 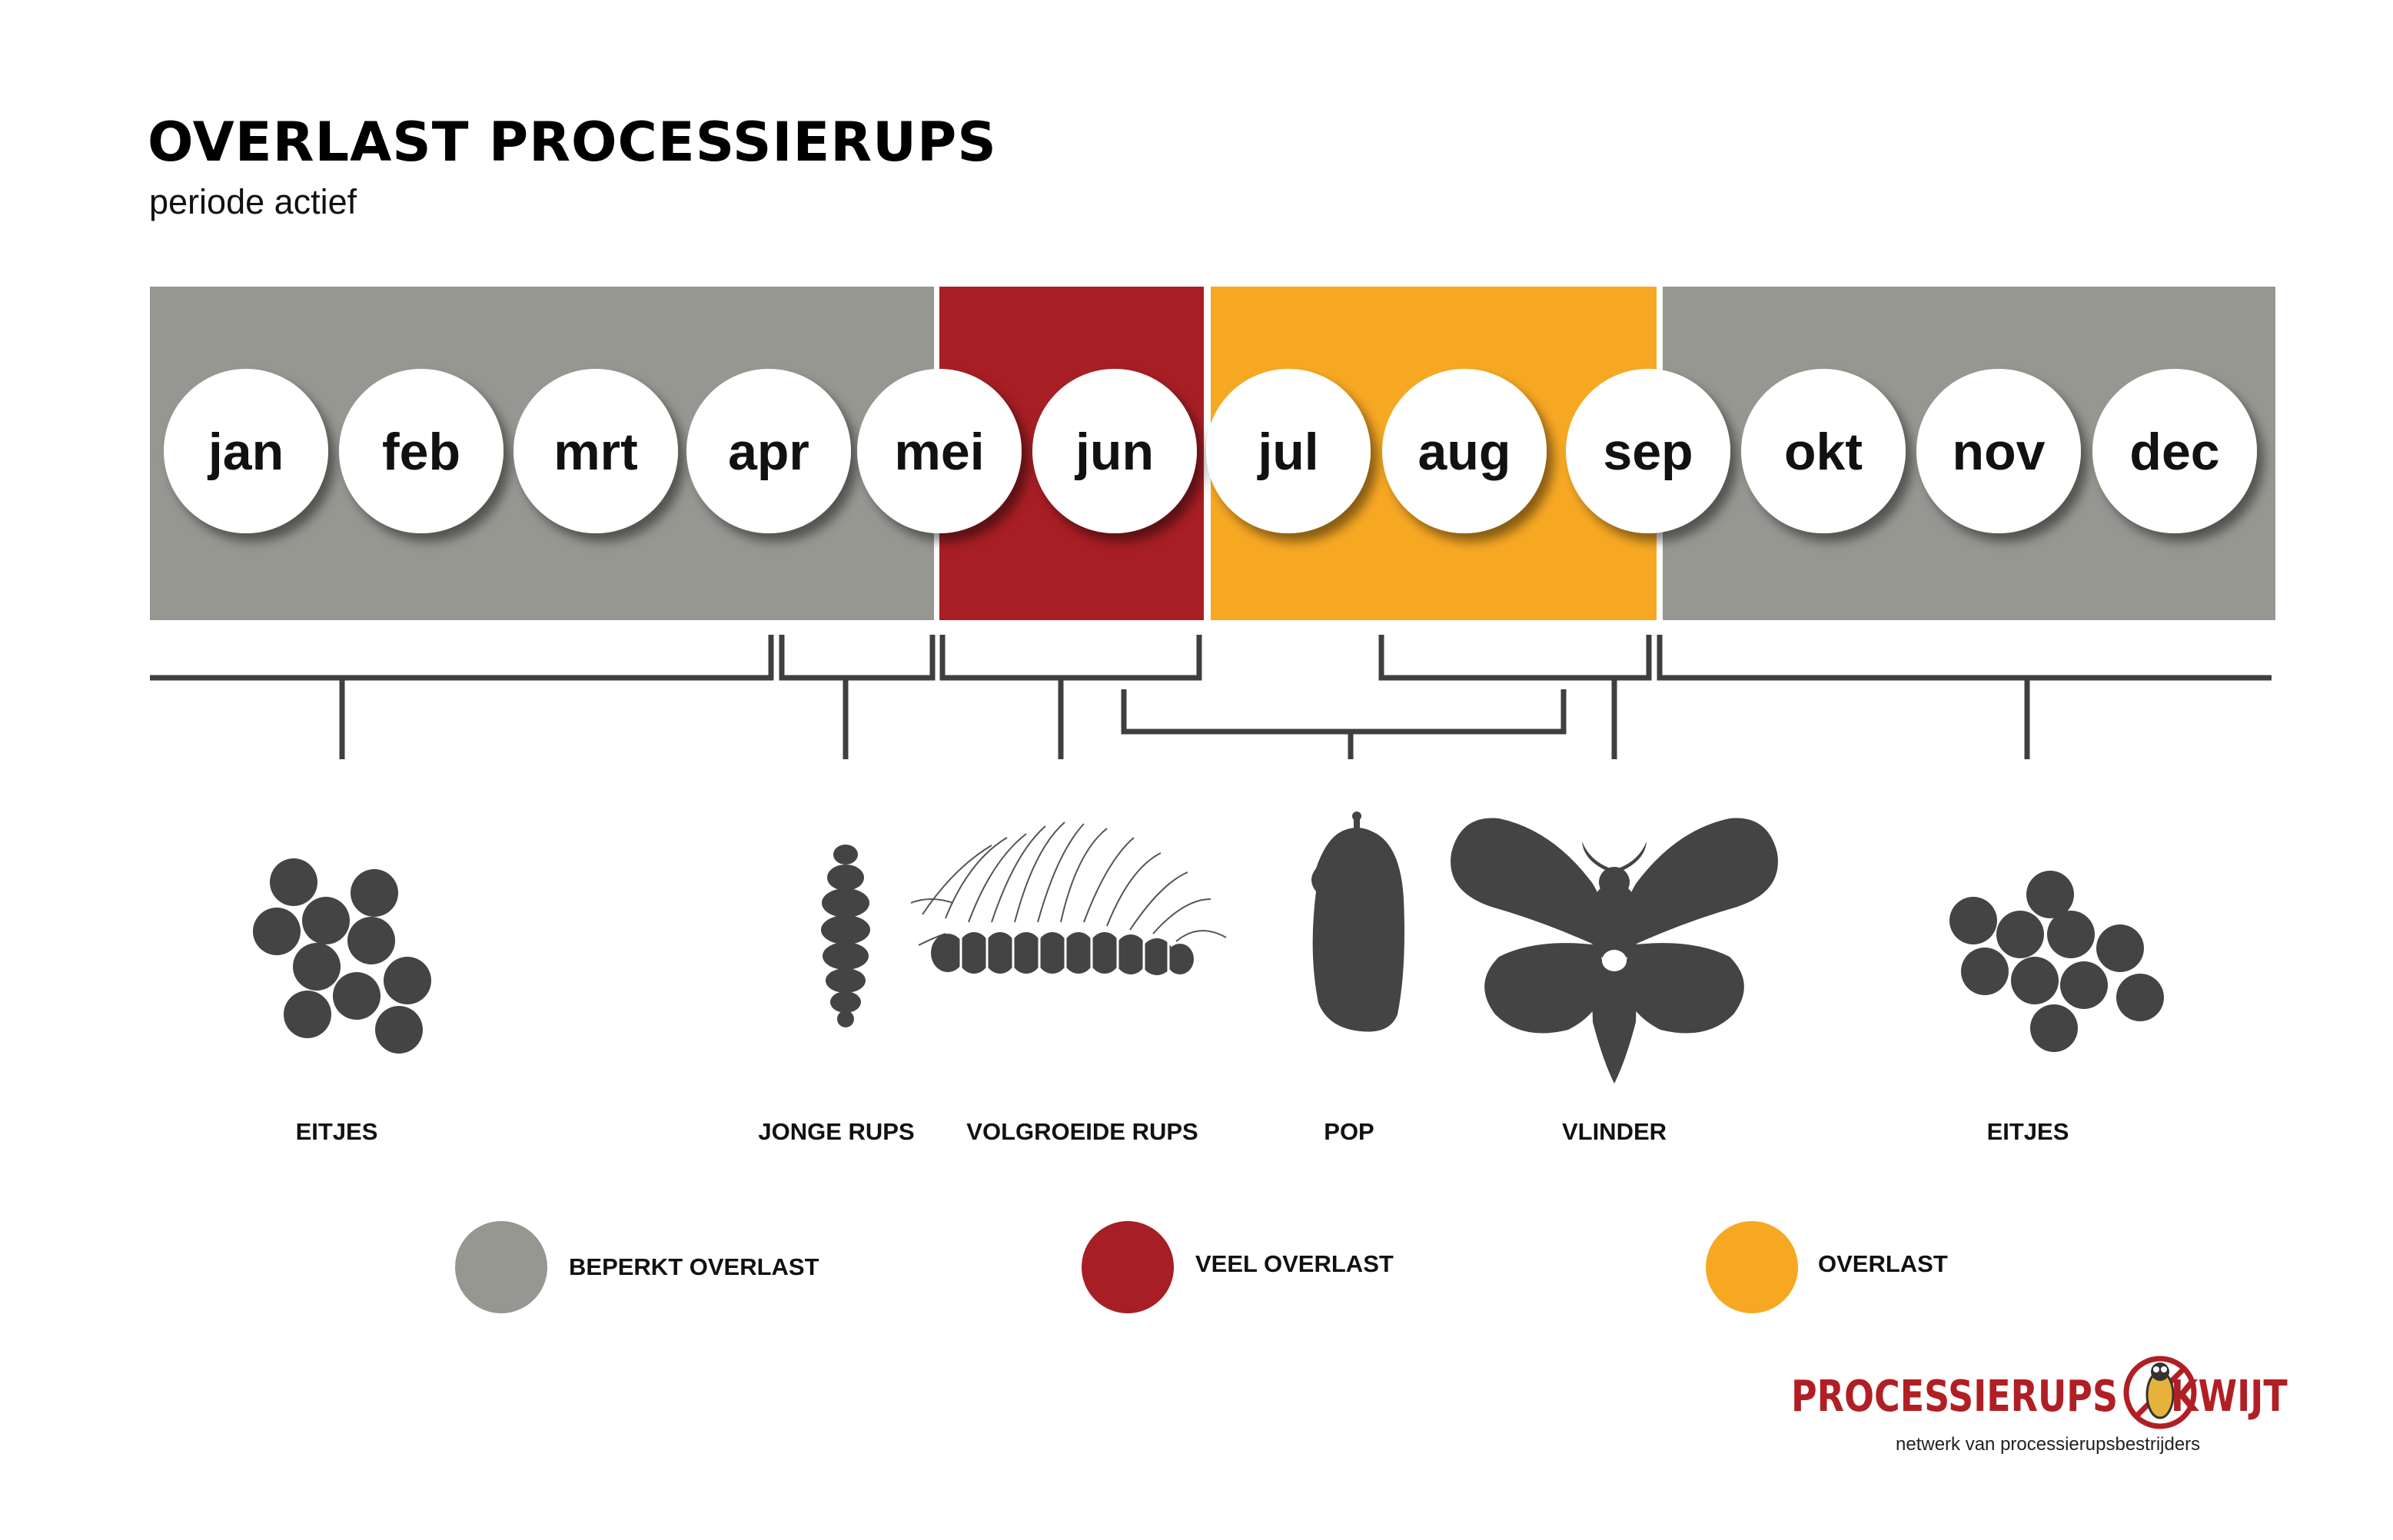 I want to click on logo-mascot-icon, so click(x=2160, y=1392).